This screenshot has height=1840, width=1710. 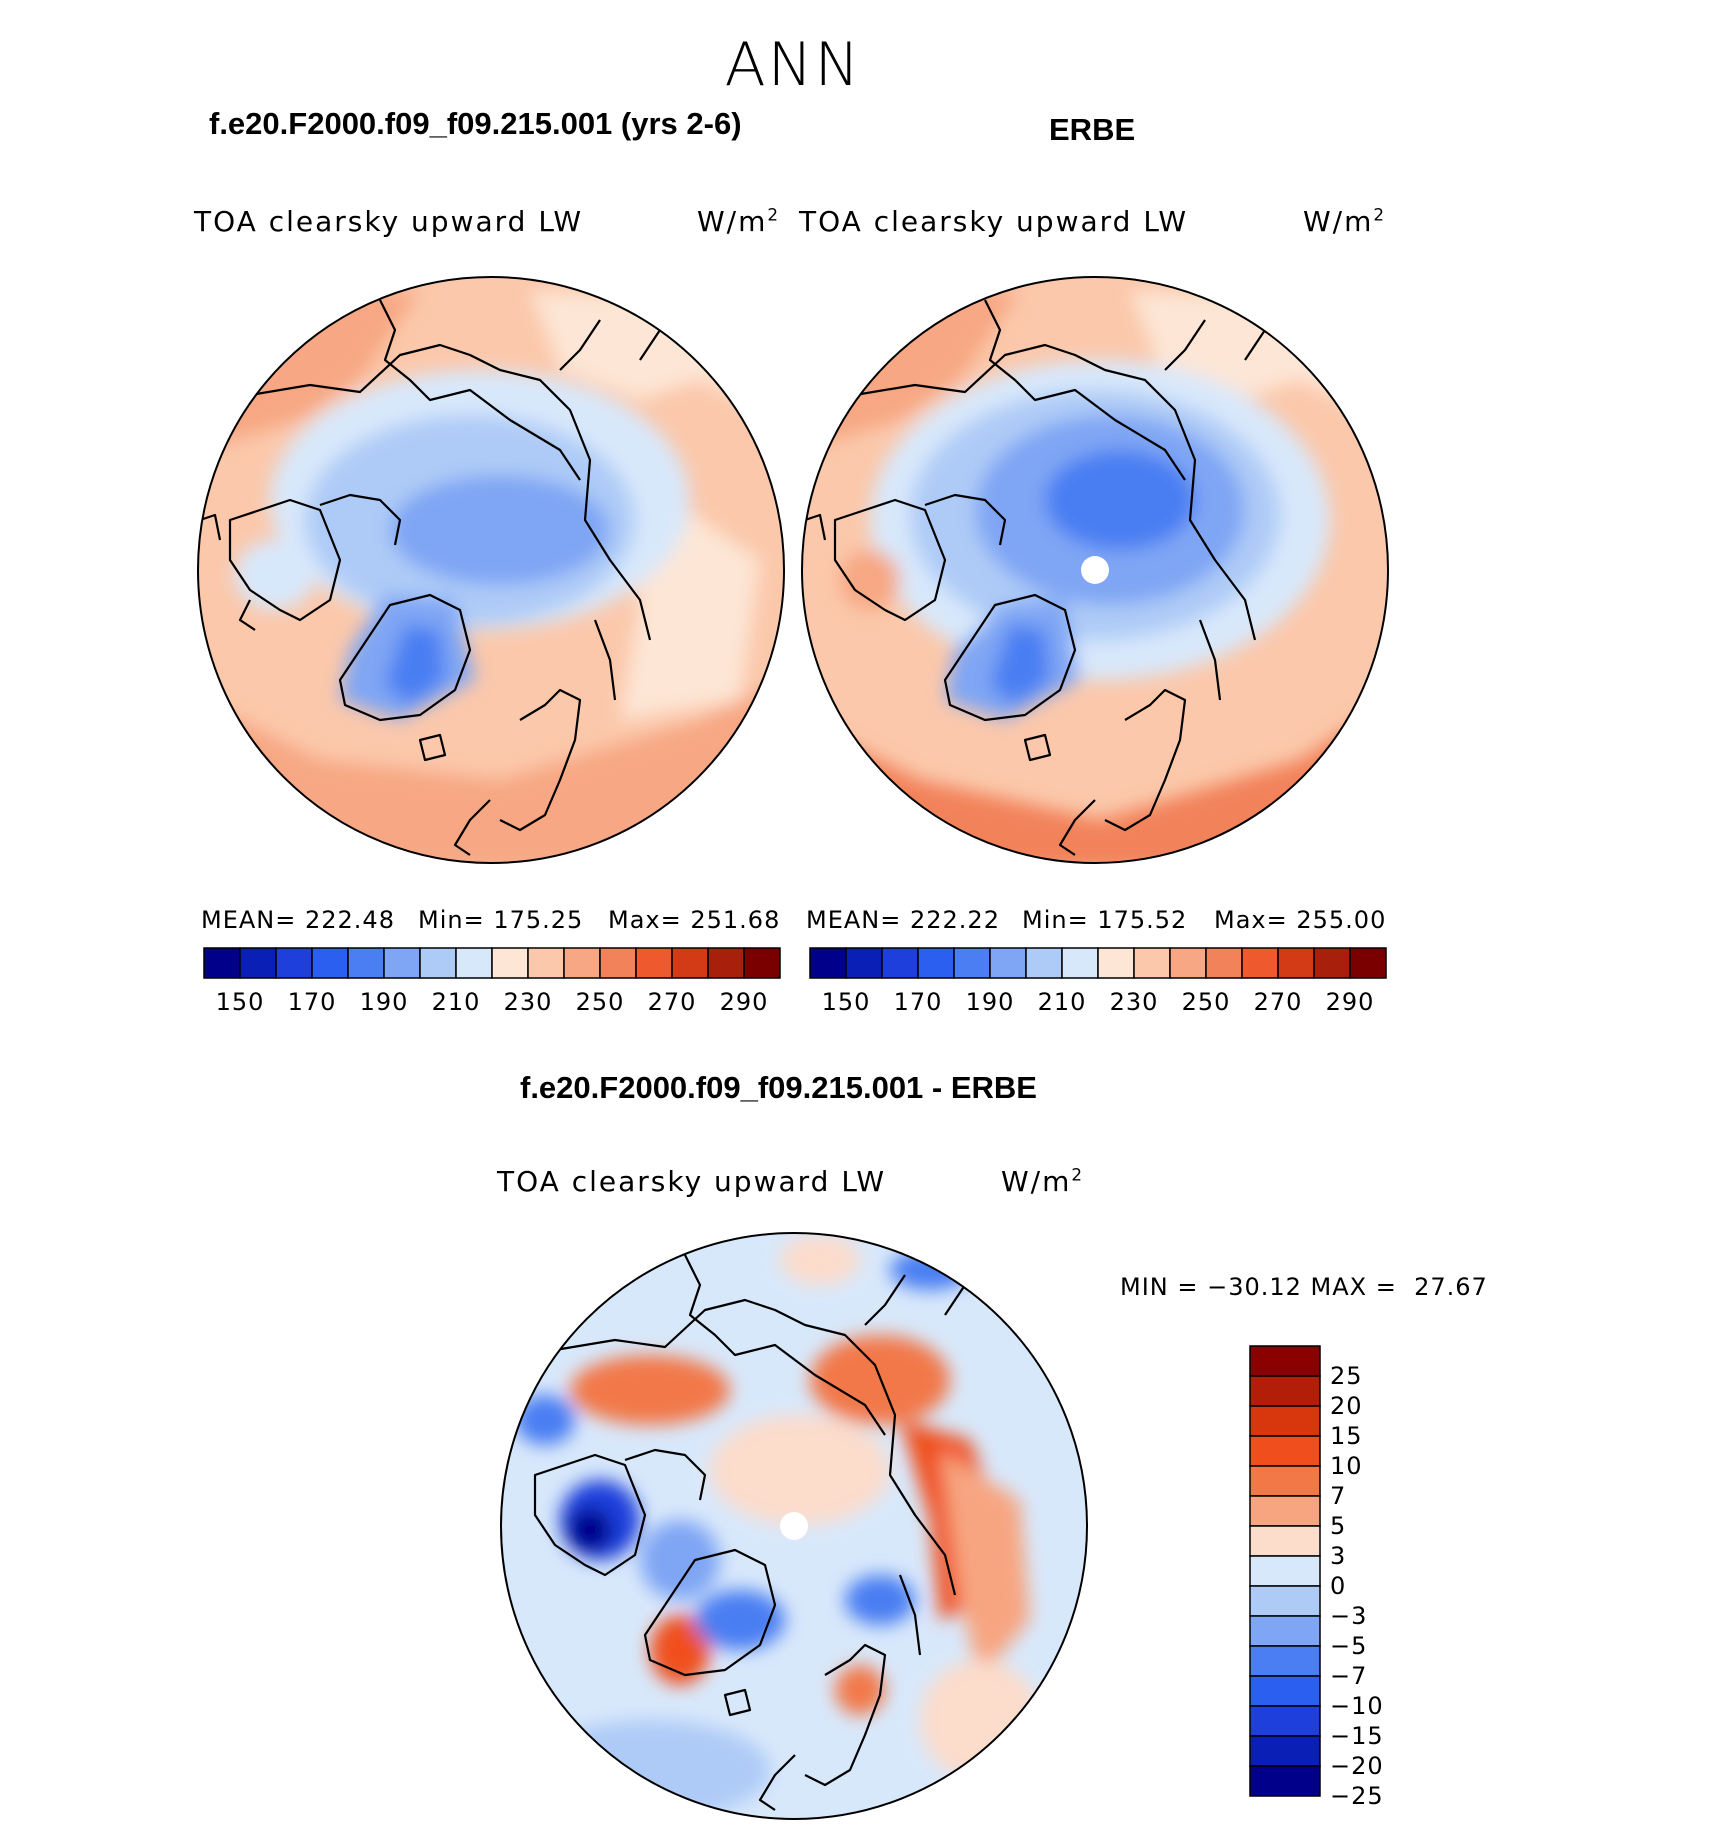 I want to click on colorbar-tick-label: −25, so click(x=1357, y=1796).